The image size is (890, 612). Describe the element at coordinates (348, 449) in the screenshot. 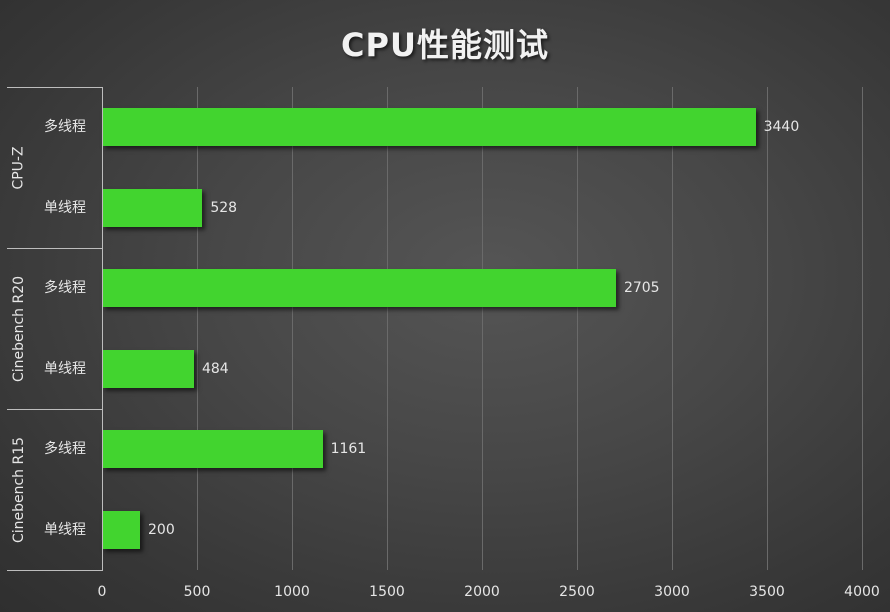

I see `bar-value-label: 1161` at that location.